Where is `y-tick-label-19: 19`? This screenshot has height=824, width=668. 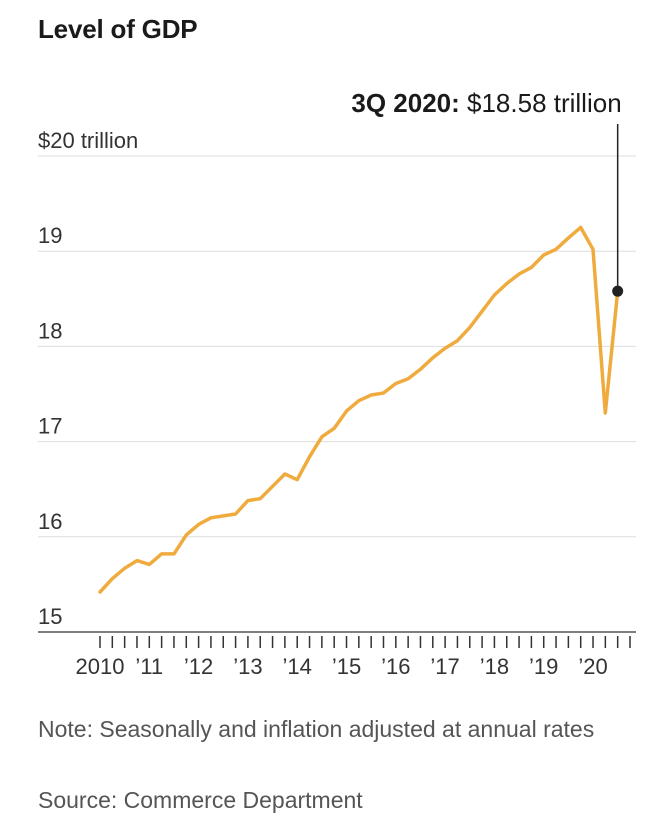
y-tick-label-19: 19 is located at coordinates (50, 235).